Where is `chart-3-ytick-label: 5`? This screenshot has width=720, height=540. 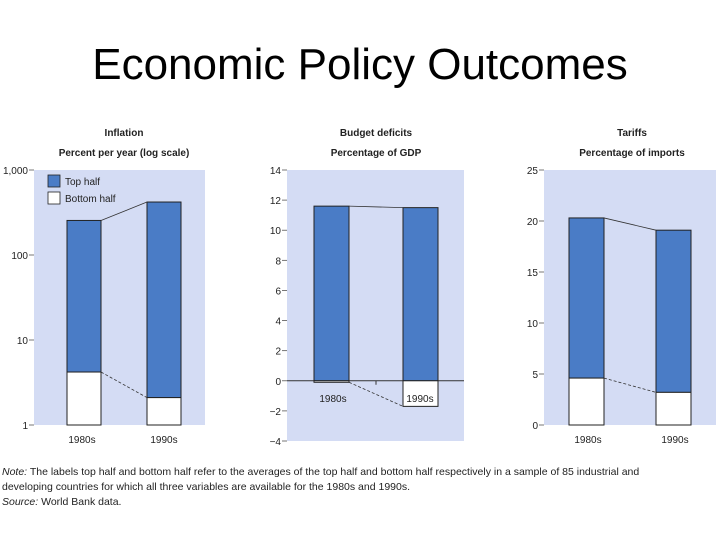 chart-3-ytick-label: 5 is located at coordinates (535, 375).